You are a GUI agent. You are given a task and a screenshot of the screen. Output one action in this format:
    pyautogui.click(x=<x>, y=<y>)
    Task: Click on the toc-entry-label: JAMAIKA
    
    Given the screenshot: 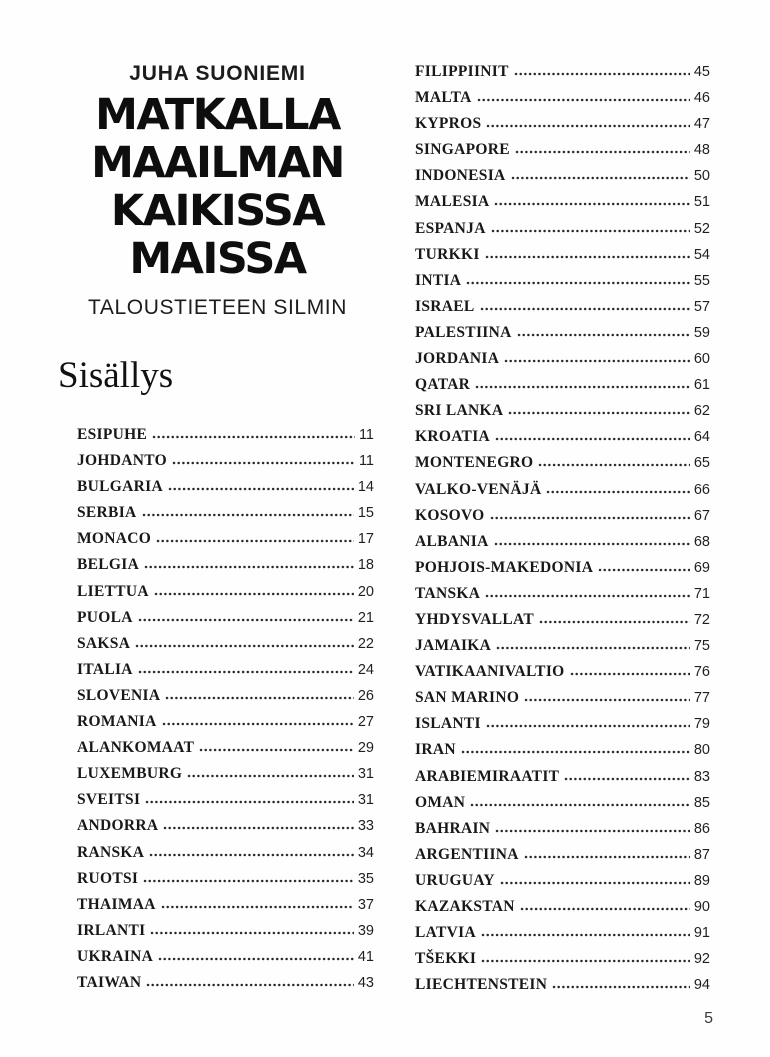 What is the action you would take?
    pyautogui.click(x=453, y=646)
    